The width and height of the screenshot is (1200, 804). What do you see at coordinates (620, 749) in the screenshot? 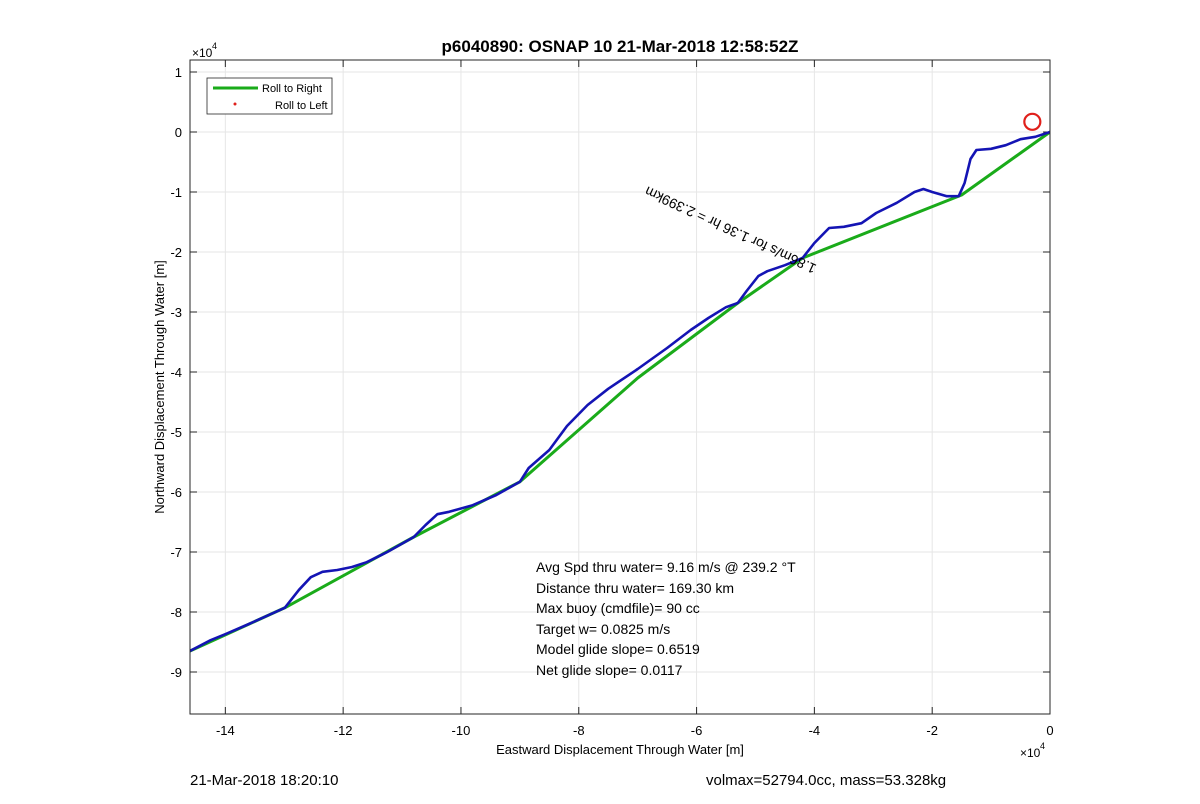
I see `x-axis-label: Eastward Displacement Through Water [m]` at bounding box center [620, 749].